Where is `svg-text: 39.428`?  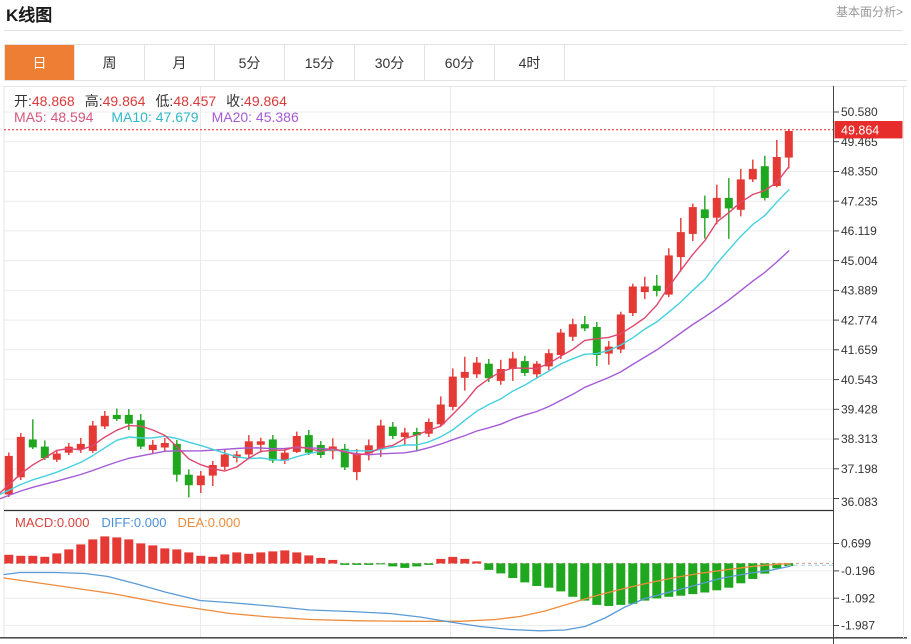
svg-text: 39.428 is located at coordinates (859, 410).